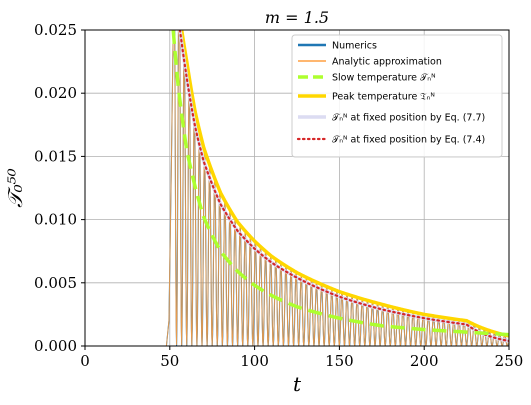 This screenshot has height=405, width=531. Describe the element at coordinates (384, 78) in the screenshot. I see `legend-label-slow: Slow temperature 𝒯ₙᴺ` at that location.